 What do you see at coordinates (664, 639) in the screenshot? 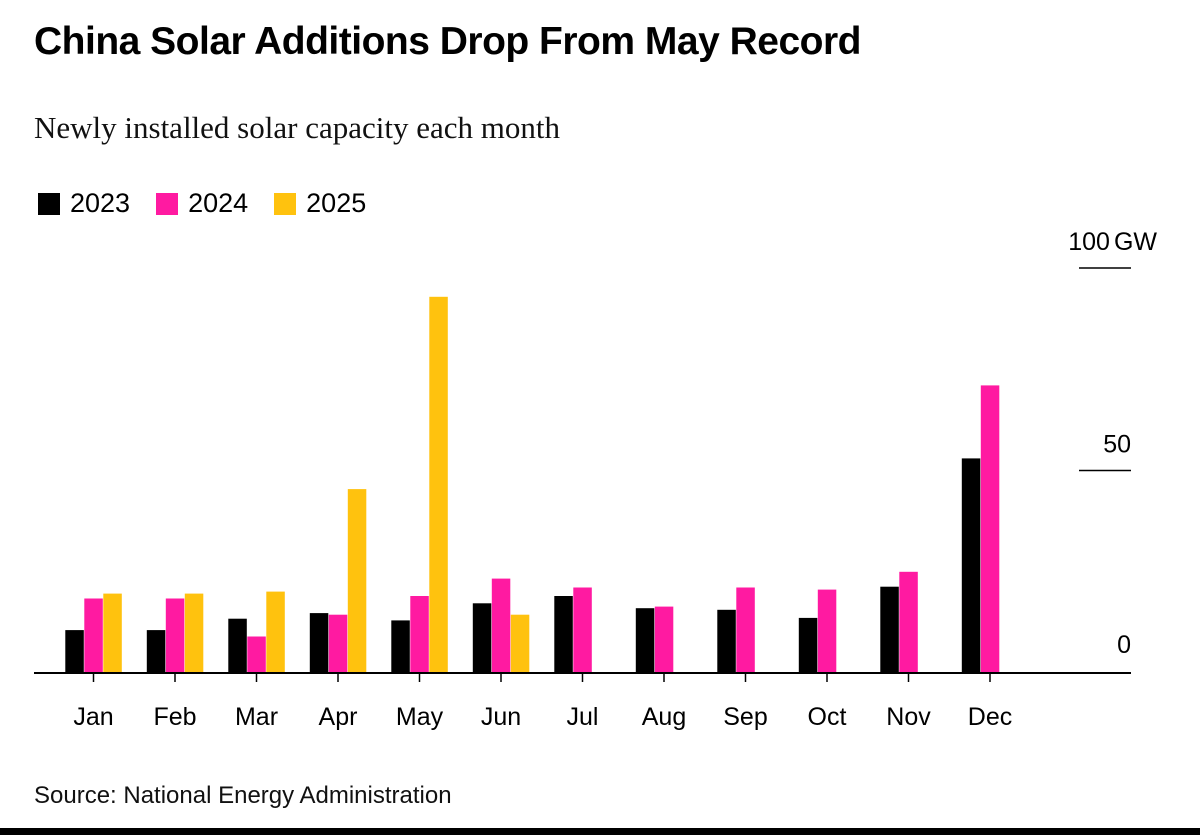
I see `bar-2024-aug` at bounding box center [664, 639].